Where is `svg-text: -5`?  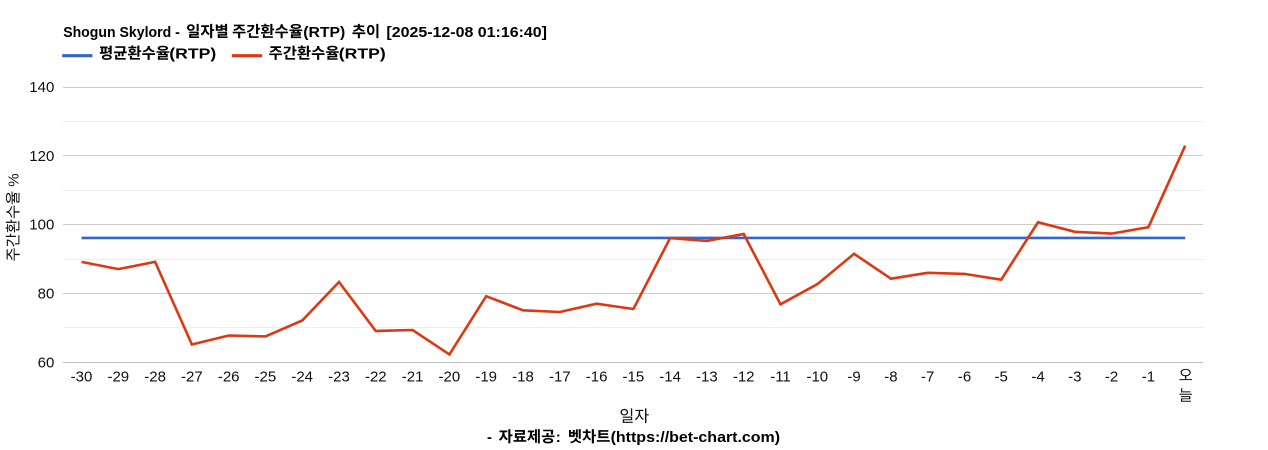
svg-text: -5 is located at coordinates (1001, 377).